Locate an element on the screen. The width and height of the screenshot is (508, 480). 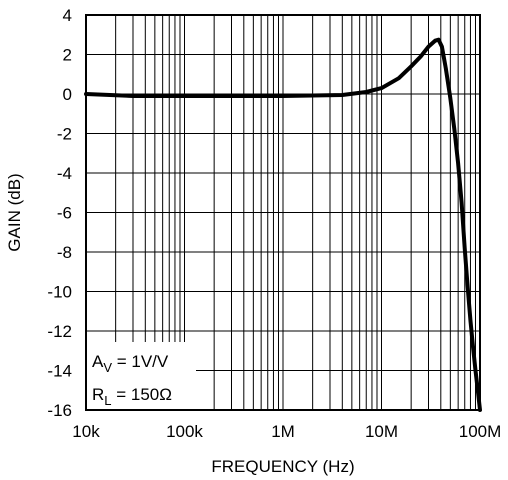
y-tick-label: 0 is located at coordinates (67, 94).